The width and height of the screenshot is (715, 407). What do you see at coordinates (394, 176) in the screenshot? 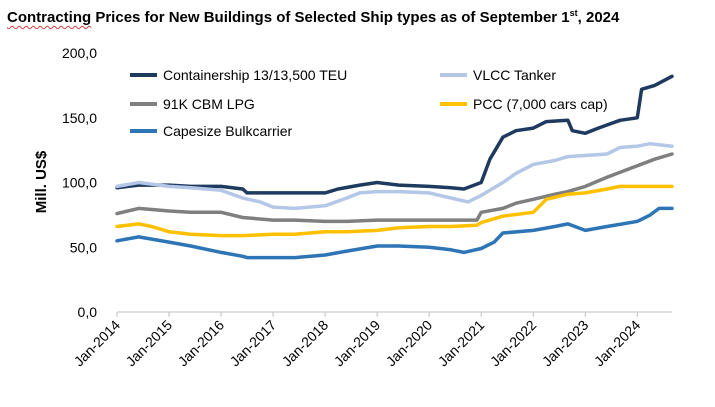
I see `series-line-vlcc-tanker` at bounding box center [394, 176].